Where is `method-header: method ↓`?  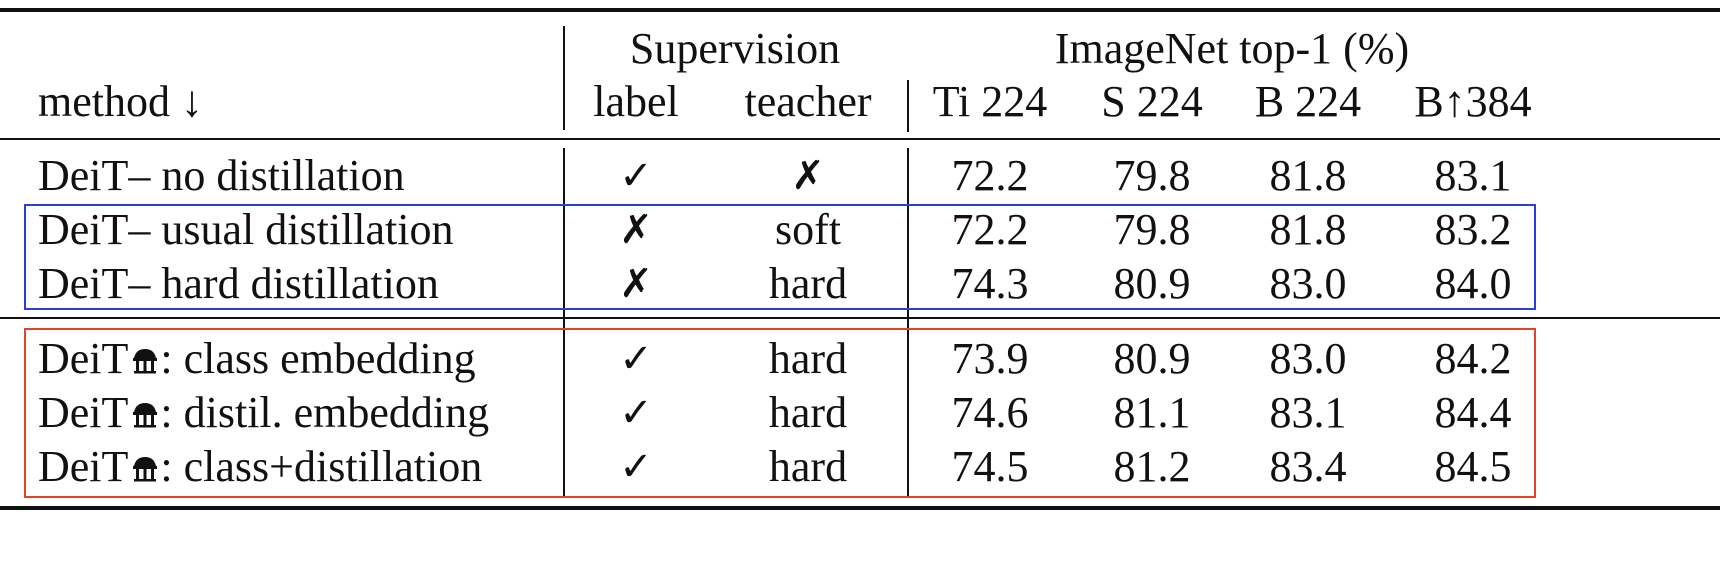 method-header: method ↓ is located at coordinates (120, 101).